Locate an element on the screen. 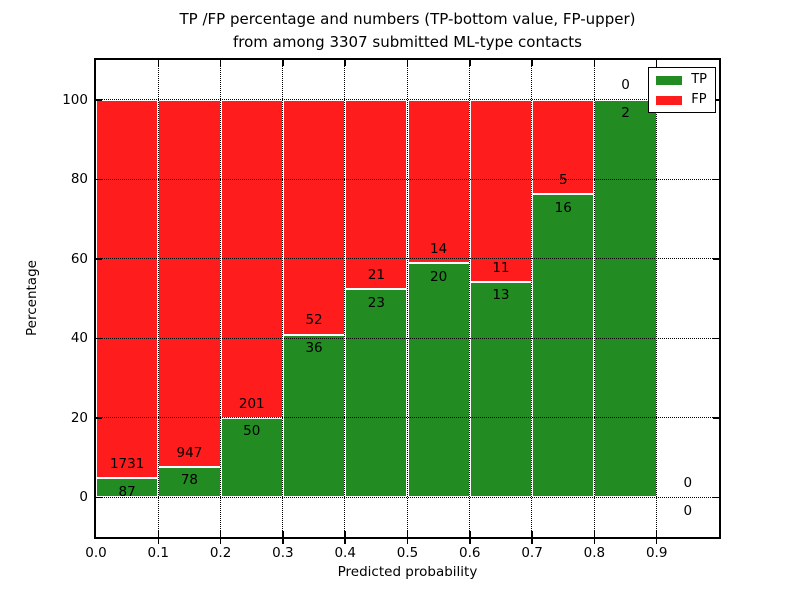  fp-count-label: 14 is located at coordinates (439, 249).